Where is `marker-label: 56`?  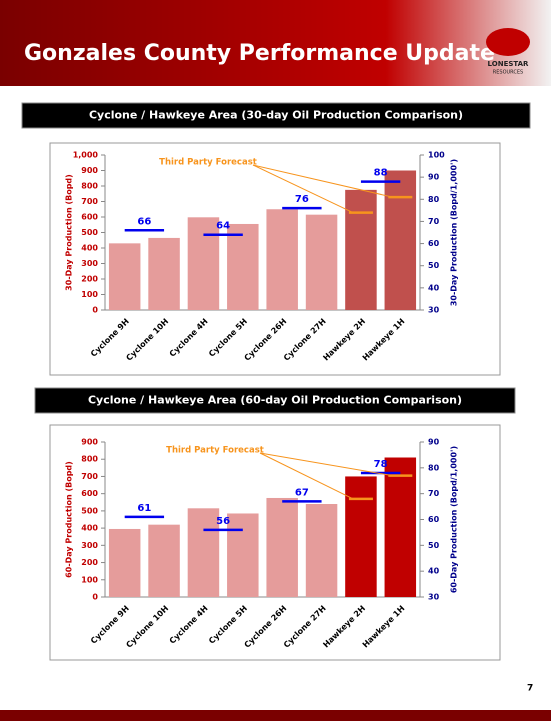 marker-label: 56 is located at coordinates (223, 521).